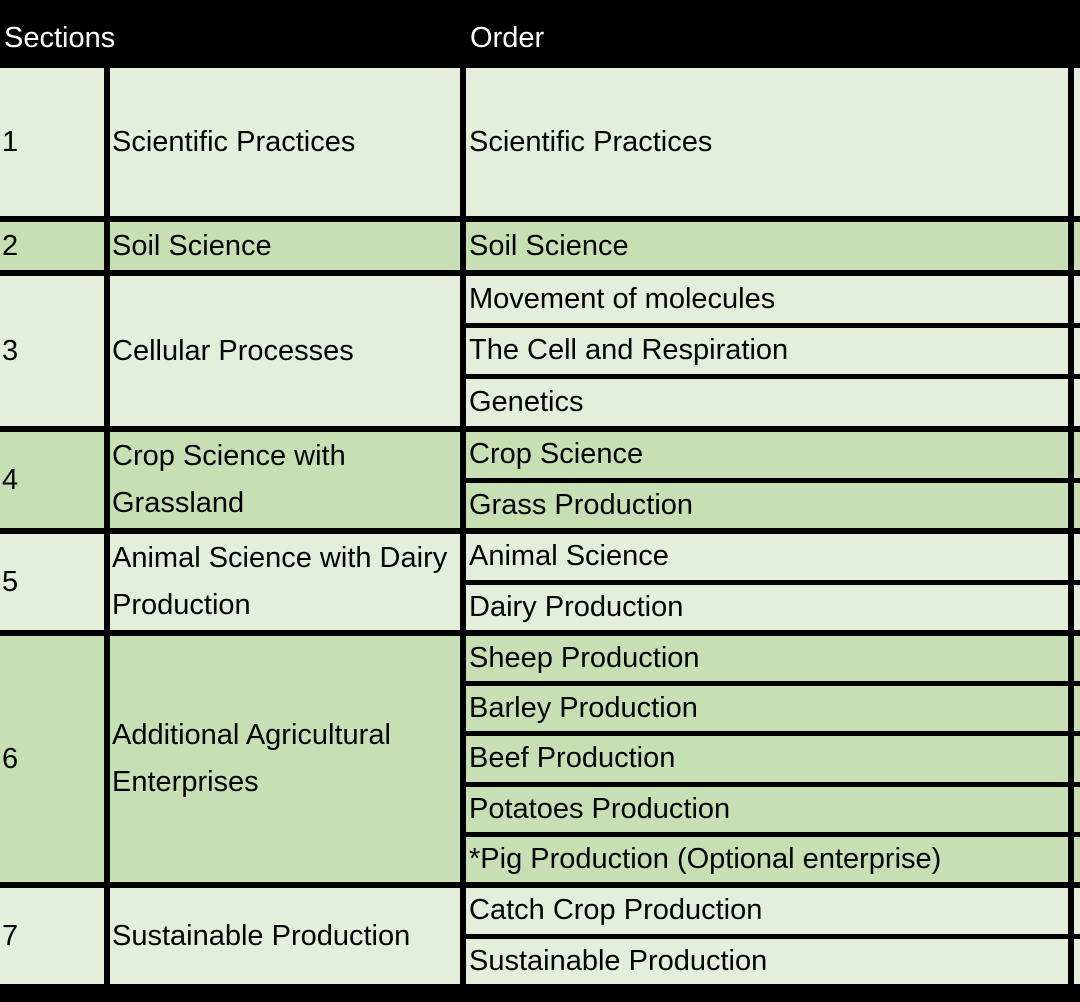 This screenshot has height=1002, width=1080. What do you see at coordinates (767, 299) in the screenshot?
I see `order-item: Movement of molecules` at bounding box center [767, 299].